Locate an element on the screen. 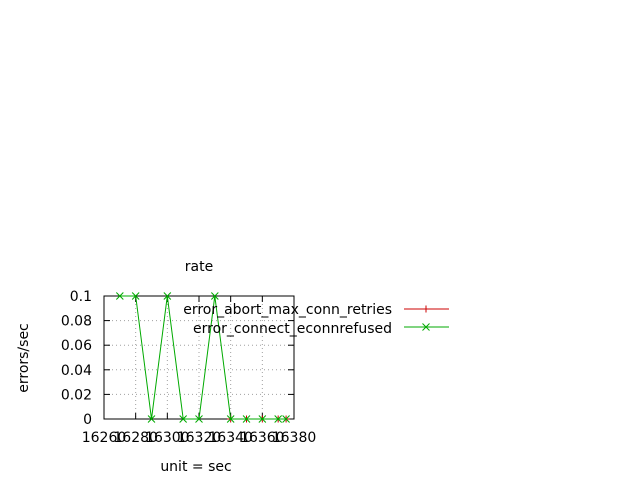 This screenshot has height=480, width=640. y-tick-label: 0.04 is located at coordinates (76, 371).